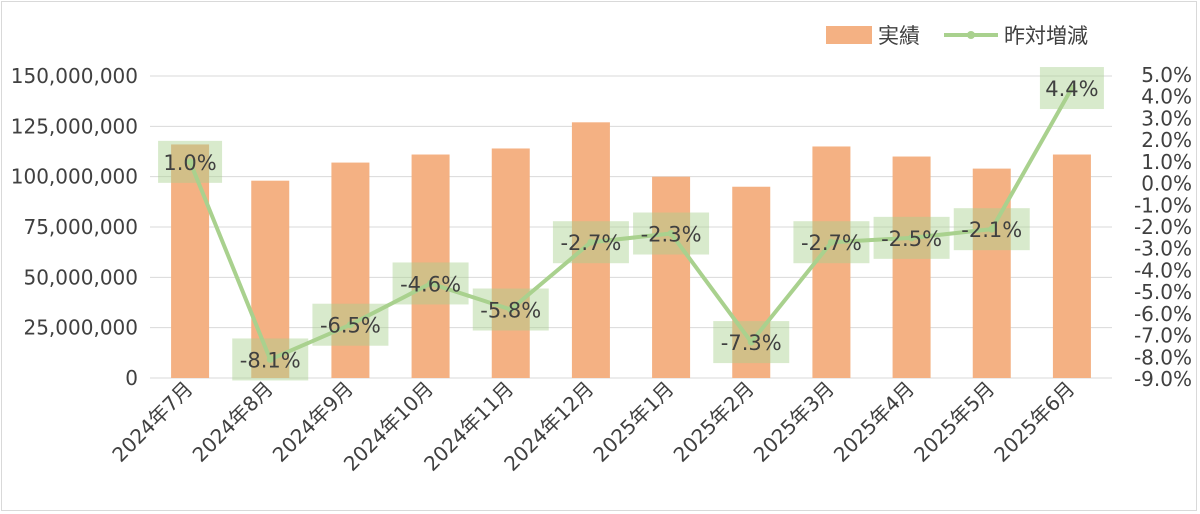 The height and width of the screenshot is (514, 1200). What do you see at coordinates (1163, 270) in the screenshot?
I see `right-tick-label: -4.0%` at bounding box center [1163, 270].